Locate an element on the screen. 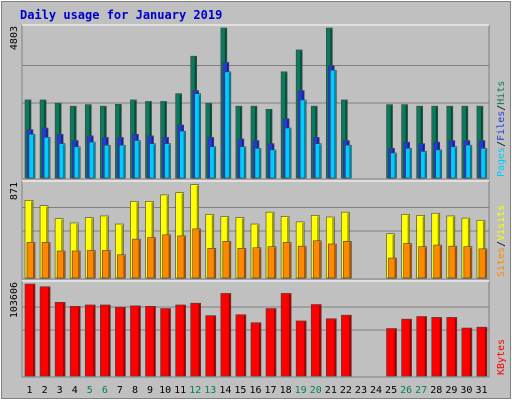 The width and height of the screenshot is (512, 400). legend-hits-files-pages: Pages/Files/Hits is located at coordinates (501, 129).